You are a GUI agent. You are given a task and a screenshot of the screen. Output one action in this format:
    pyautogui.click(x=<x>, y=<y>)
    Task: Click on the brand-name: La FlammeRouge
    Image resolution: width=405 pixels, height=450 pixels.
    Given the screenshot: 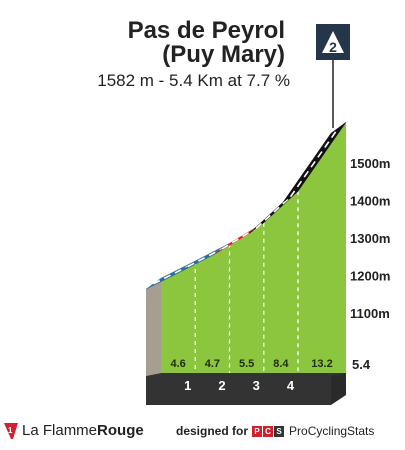 What is the action you would take?
    pyautogui.click(x=83, y=430)
    